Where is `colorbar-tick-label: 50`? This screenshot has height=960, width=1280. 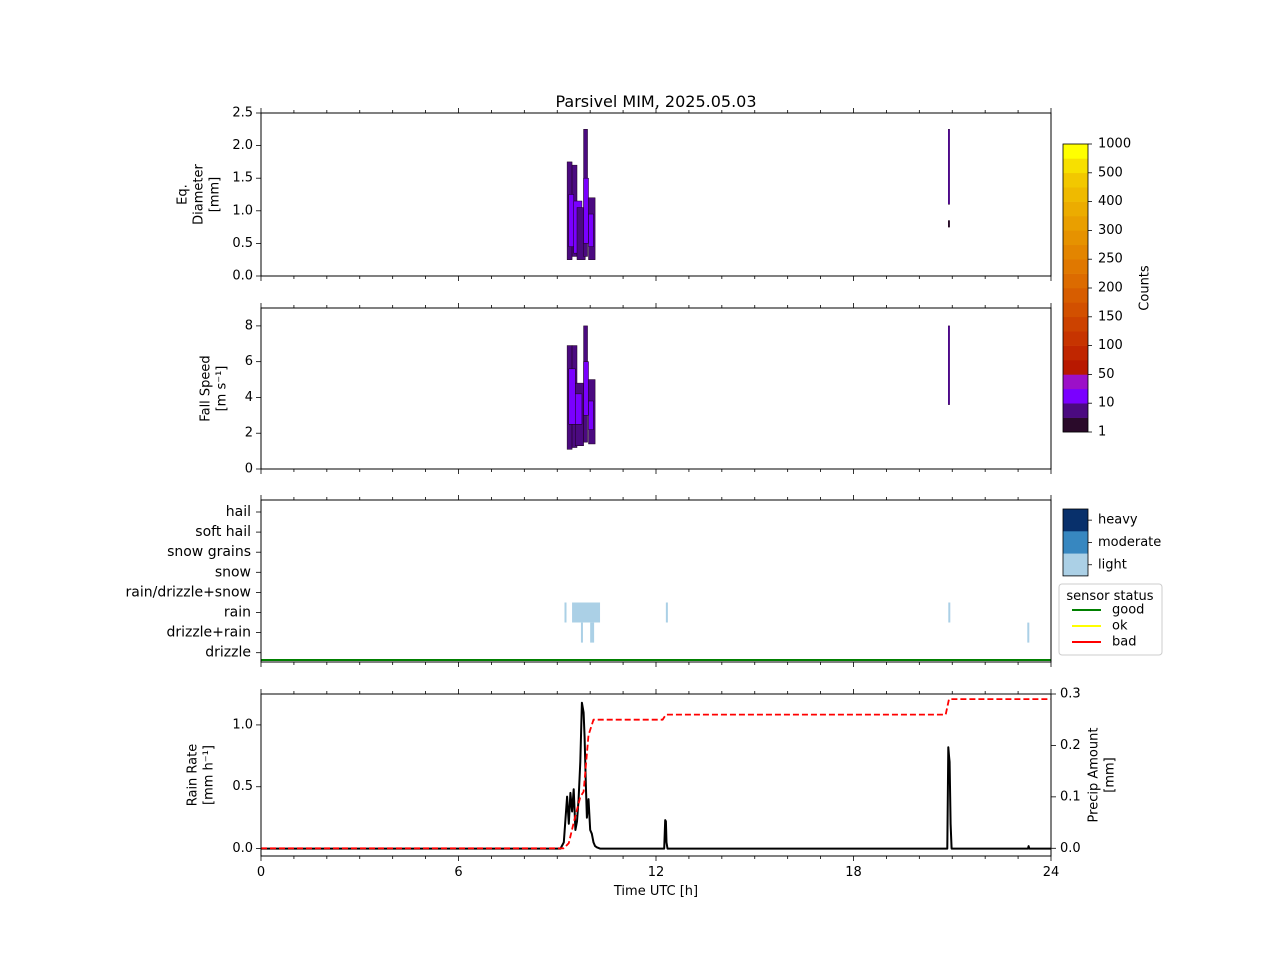
colorbar-tick-label: 50 is located at coordinates (1106, 374).